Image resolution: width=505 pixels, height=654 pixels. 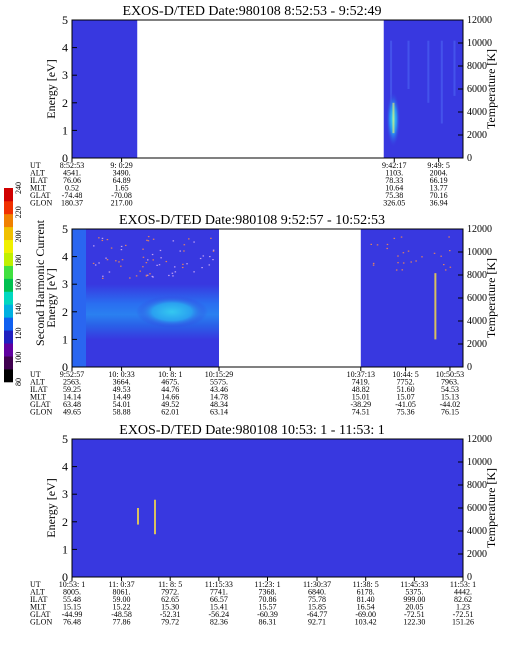 I want to click on table-cell: 59.00, so click(x=122, y=599).